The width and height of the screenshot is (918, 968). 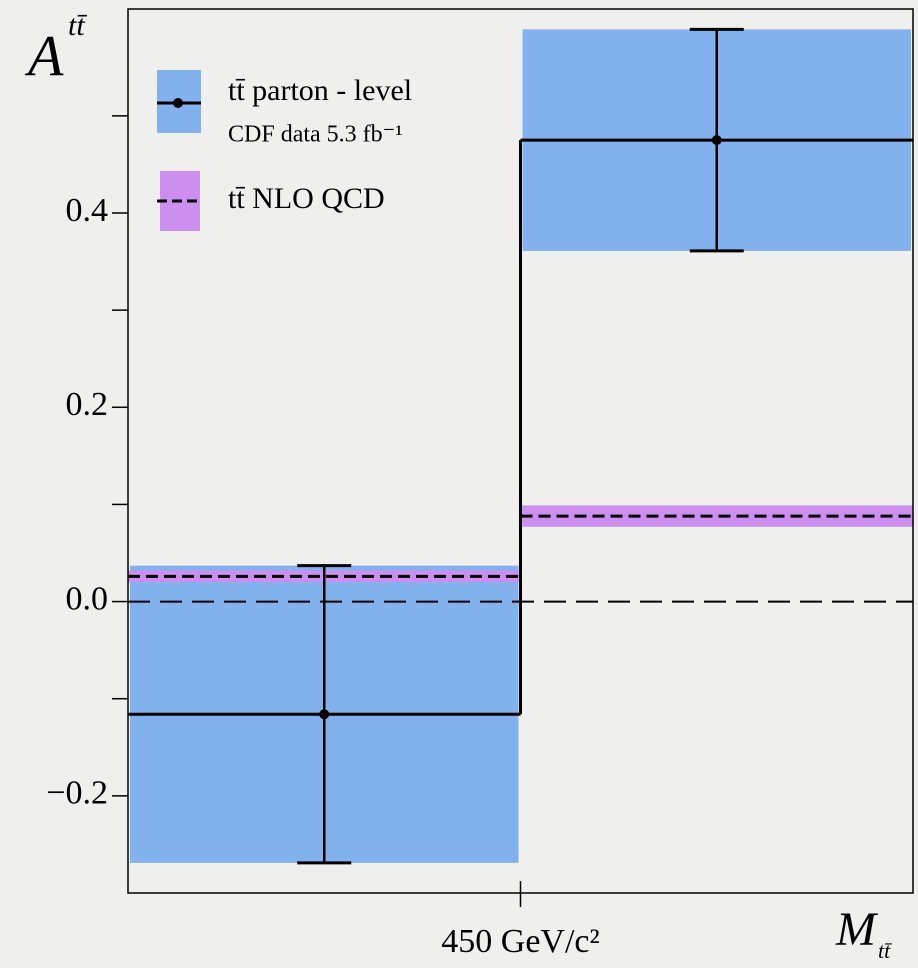 What do you see at coordinates (77, 793) in the screenshot?
I see `y-tick-label: −0.2` at bounding box center [77, 793].